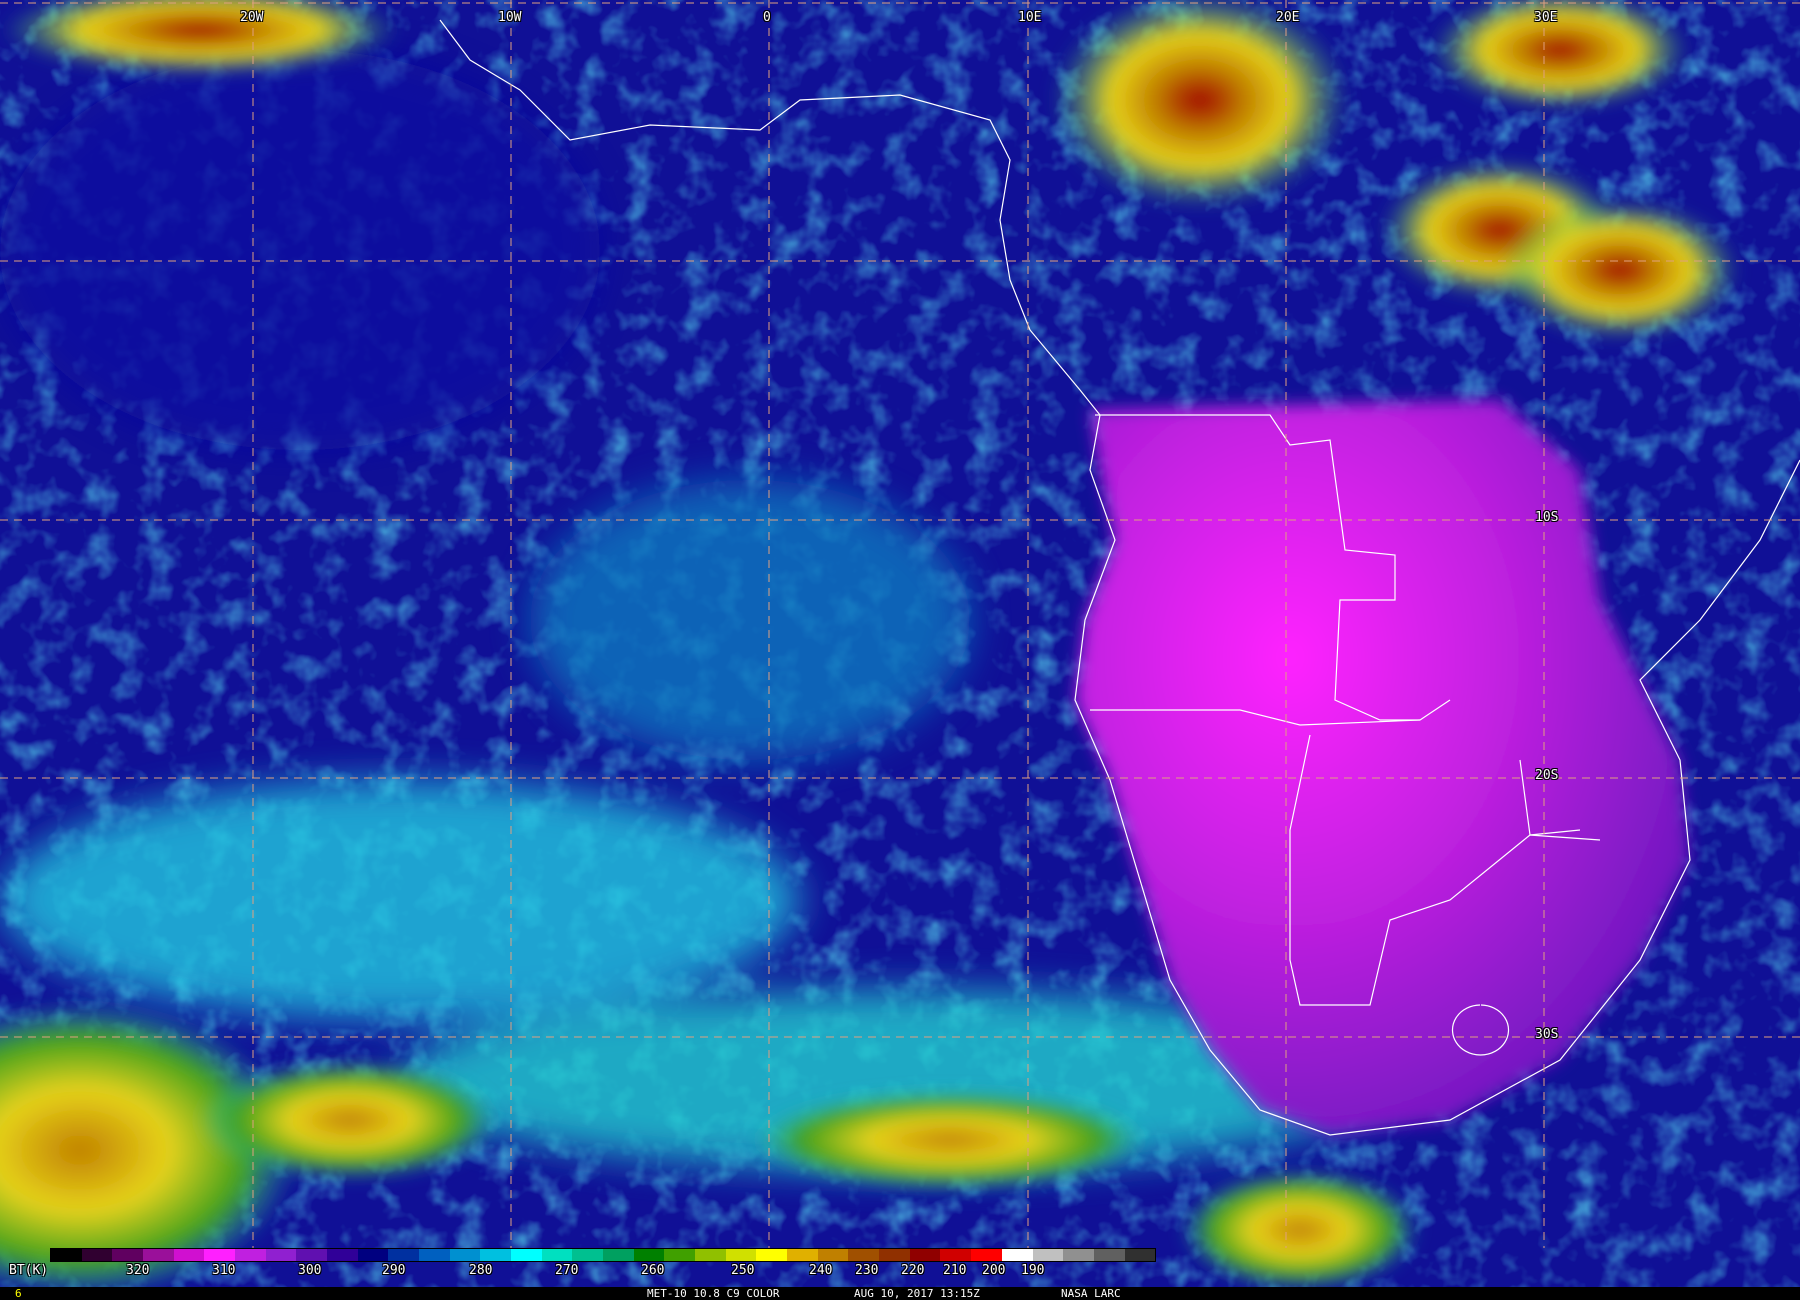 This screenshot has width=1800, height=1300. What do you see at coordinates (1547, 775) in the screenshot?
I see `lat-label-20s: 20S` at bounding box center [1547, 775].